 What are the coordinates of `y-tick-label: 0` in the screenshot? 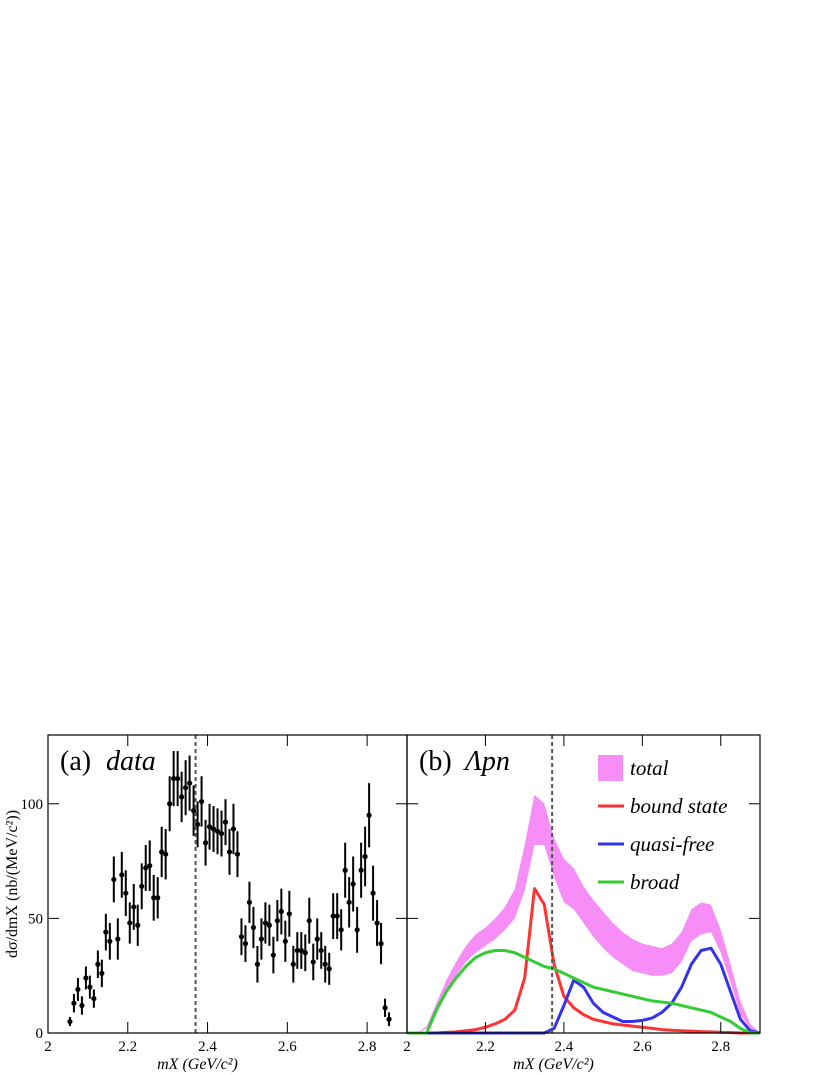 It's located at (40, 1034).